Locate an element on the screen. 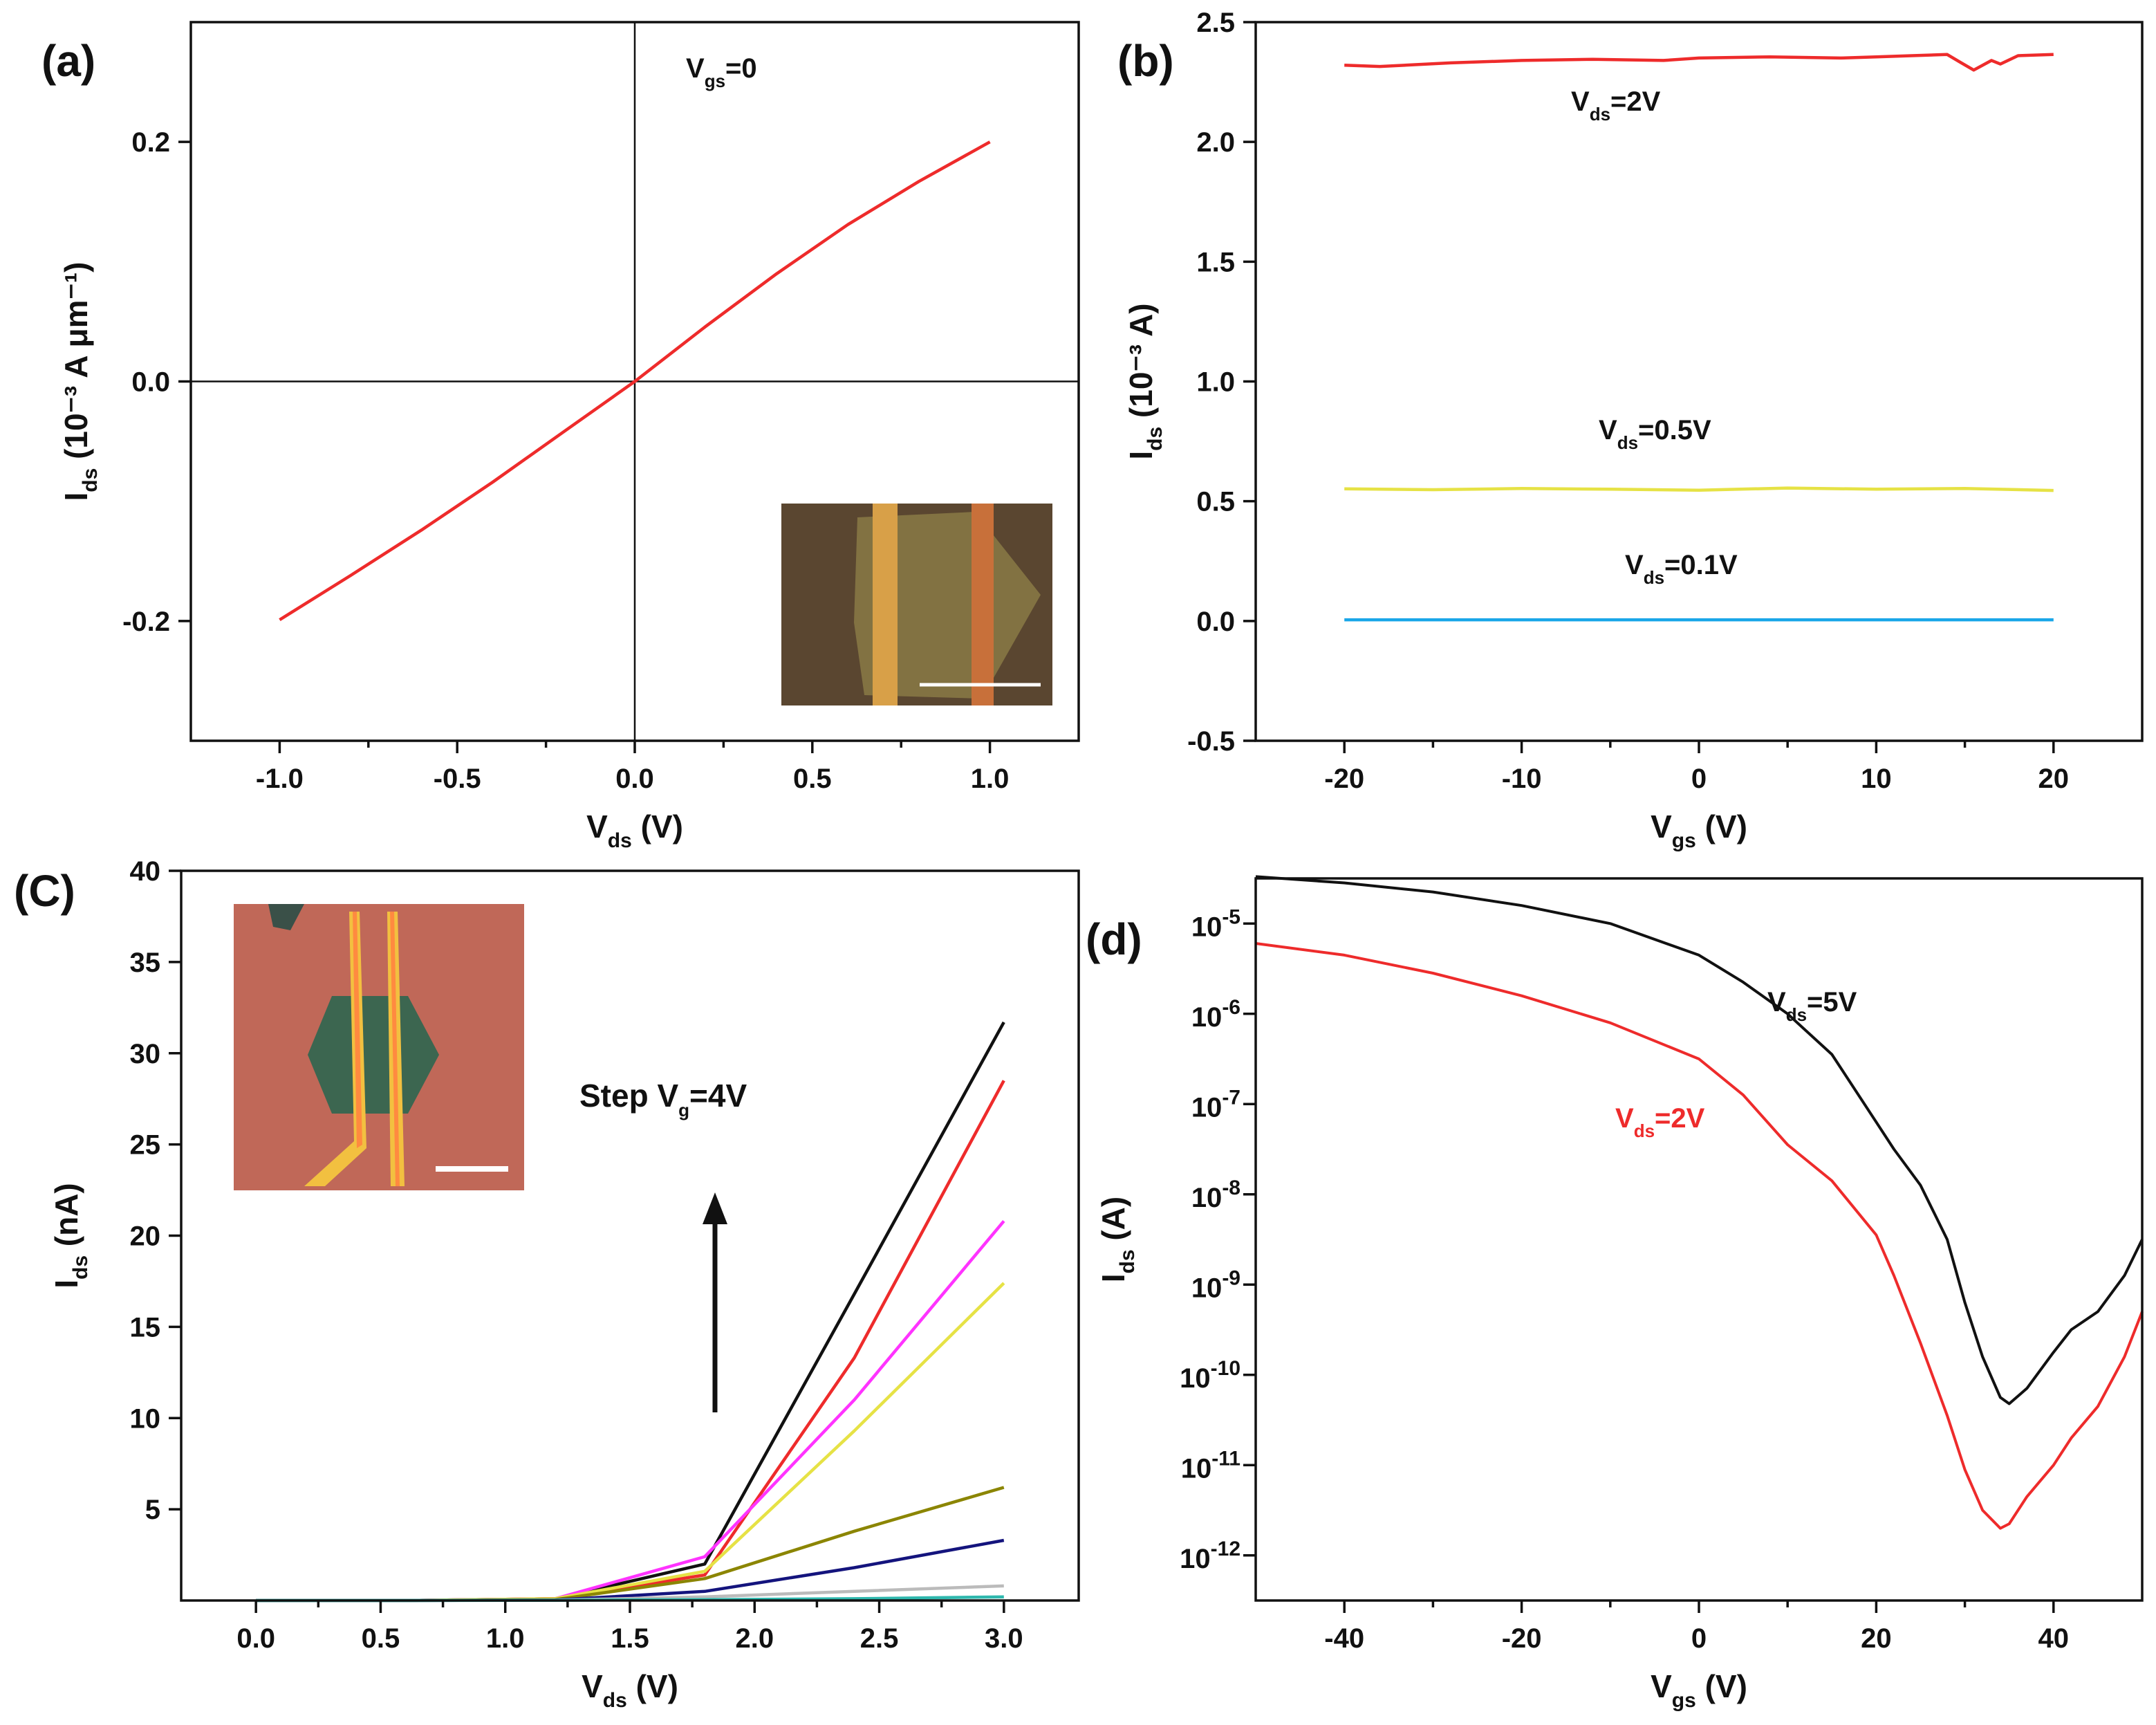  y-tick-exp-4: -8 is located at coordinates (1231, 1188).